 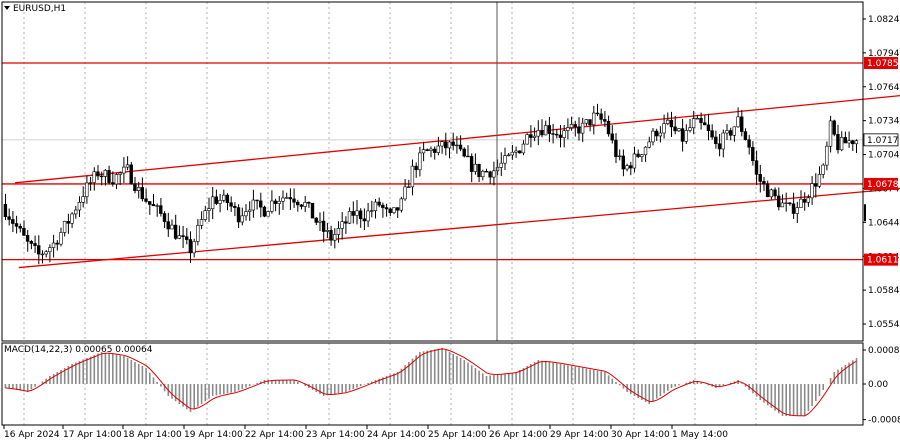 What do you see at coordinates (457, 435) in the screenshot?
I see `time-tick-label: 25 Apr 14:00` at bounding box center [457, 435].